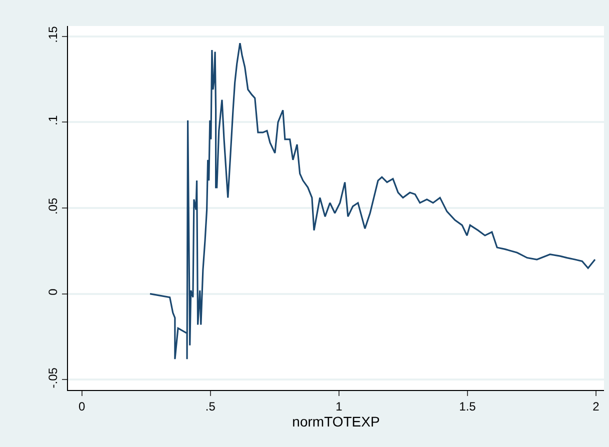 The height and width of the screenshot is (447, 609). What do you see at coordinates (596, 406) in the screenshot?
I see `x-tick-label: 2` at bounding box center [596, 406].